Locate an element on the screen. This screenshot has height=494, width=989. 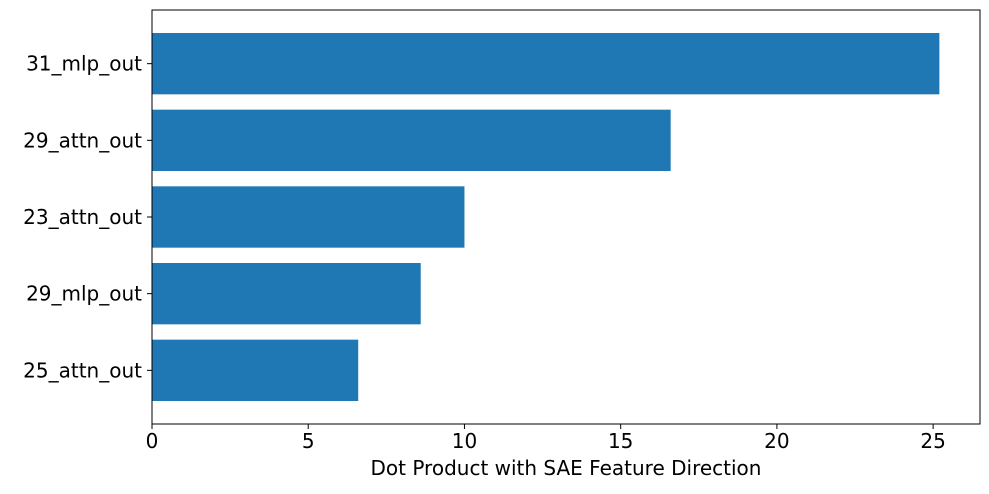
bar-29_mlp_out is located at coordinates (286, 294).